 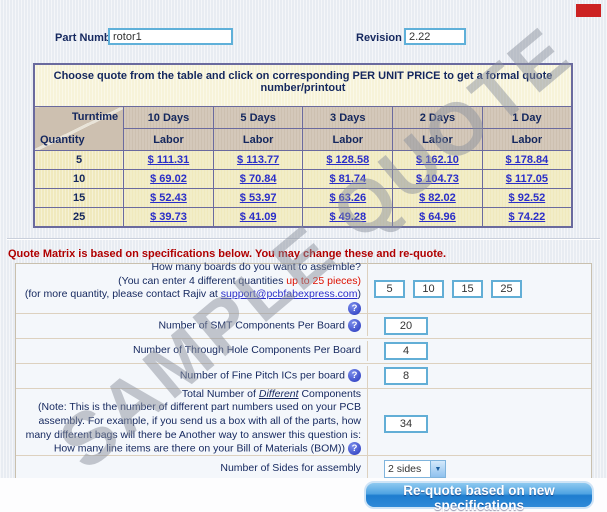 What do you see at coordinates (168, 117) in the screenshot?
I see `column-header-10-days: 10 Days` at bounding box center [168, 117].